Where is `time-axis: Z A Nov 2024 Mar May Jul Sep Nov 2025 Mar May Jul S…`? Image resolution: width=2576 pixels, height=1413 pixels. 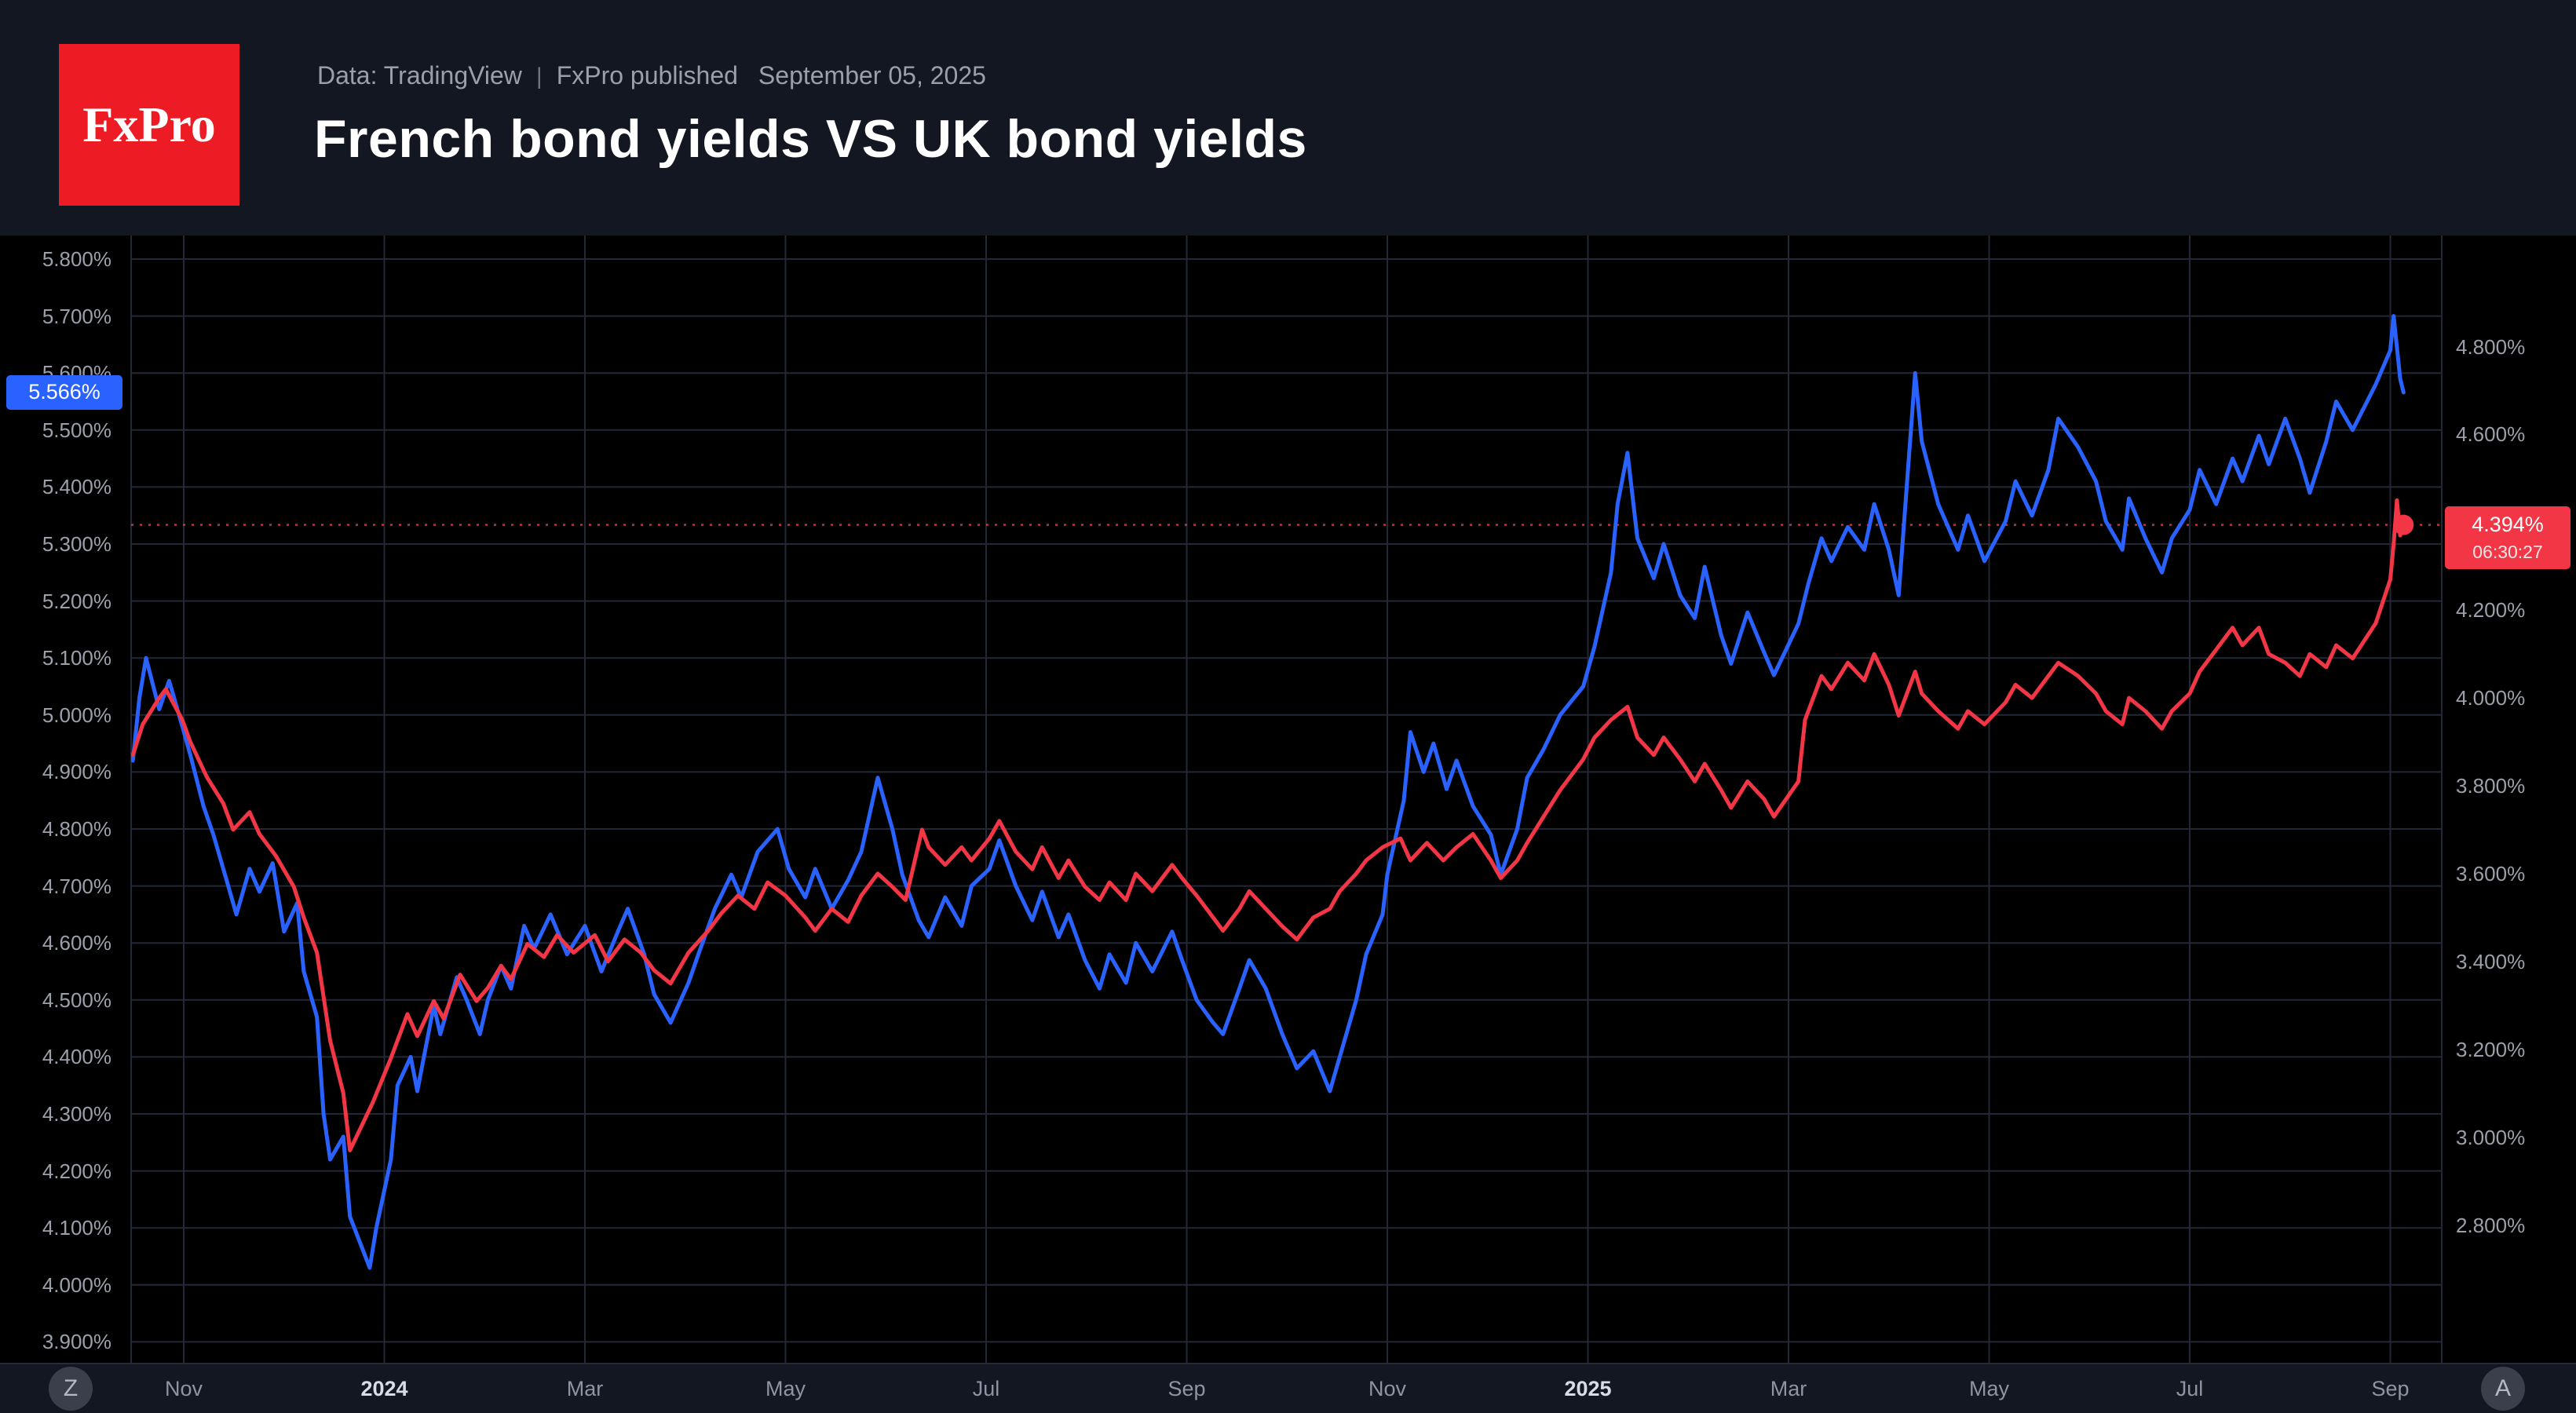 time-axis: Z A Nov 2024 Mar May Jul Sep Nov 2025 Mar May Jul S… is located at coordinates (1288, 1388).